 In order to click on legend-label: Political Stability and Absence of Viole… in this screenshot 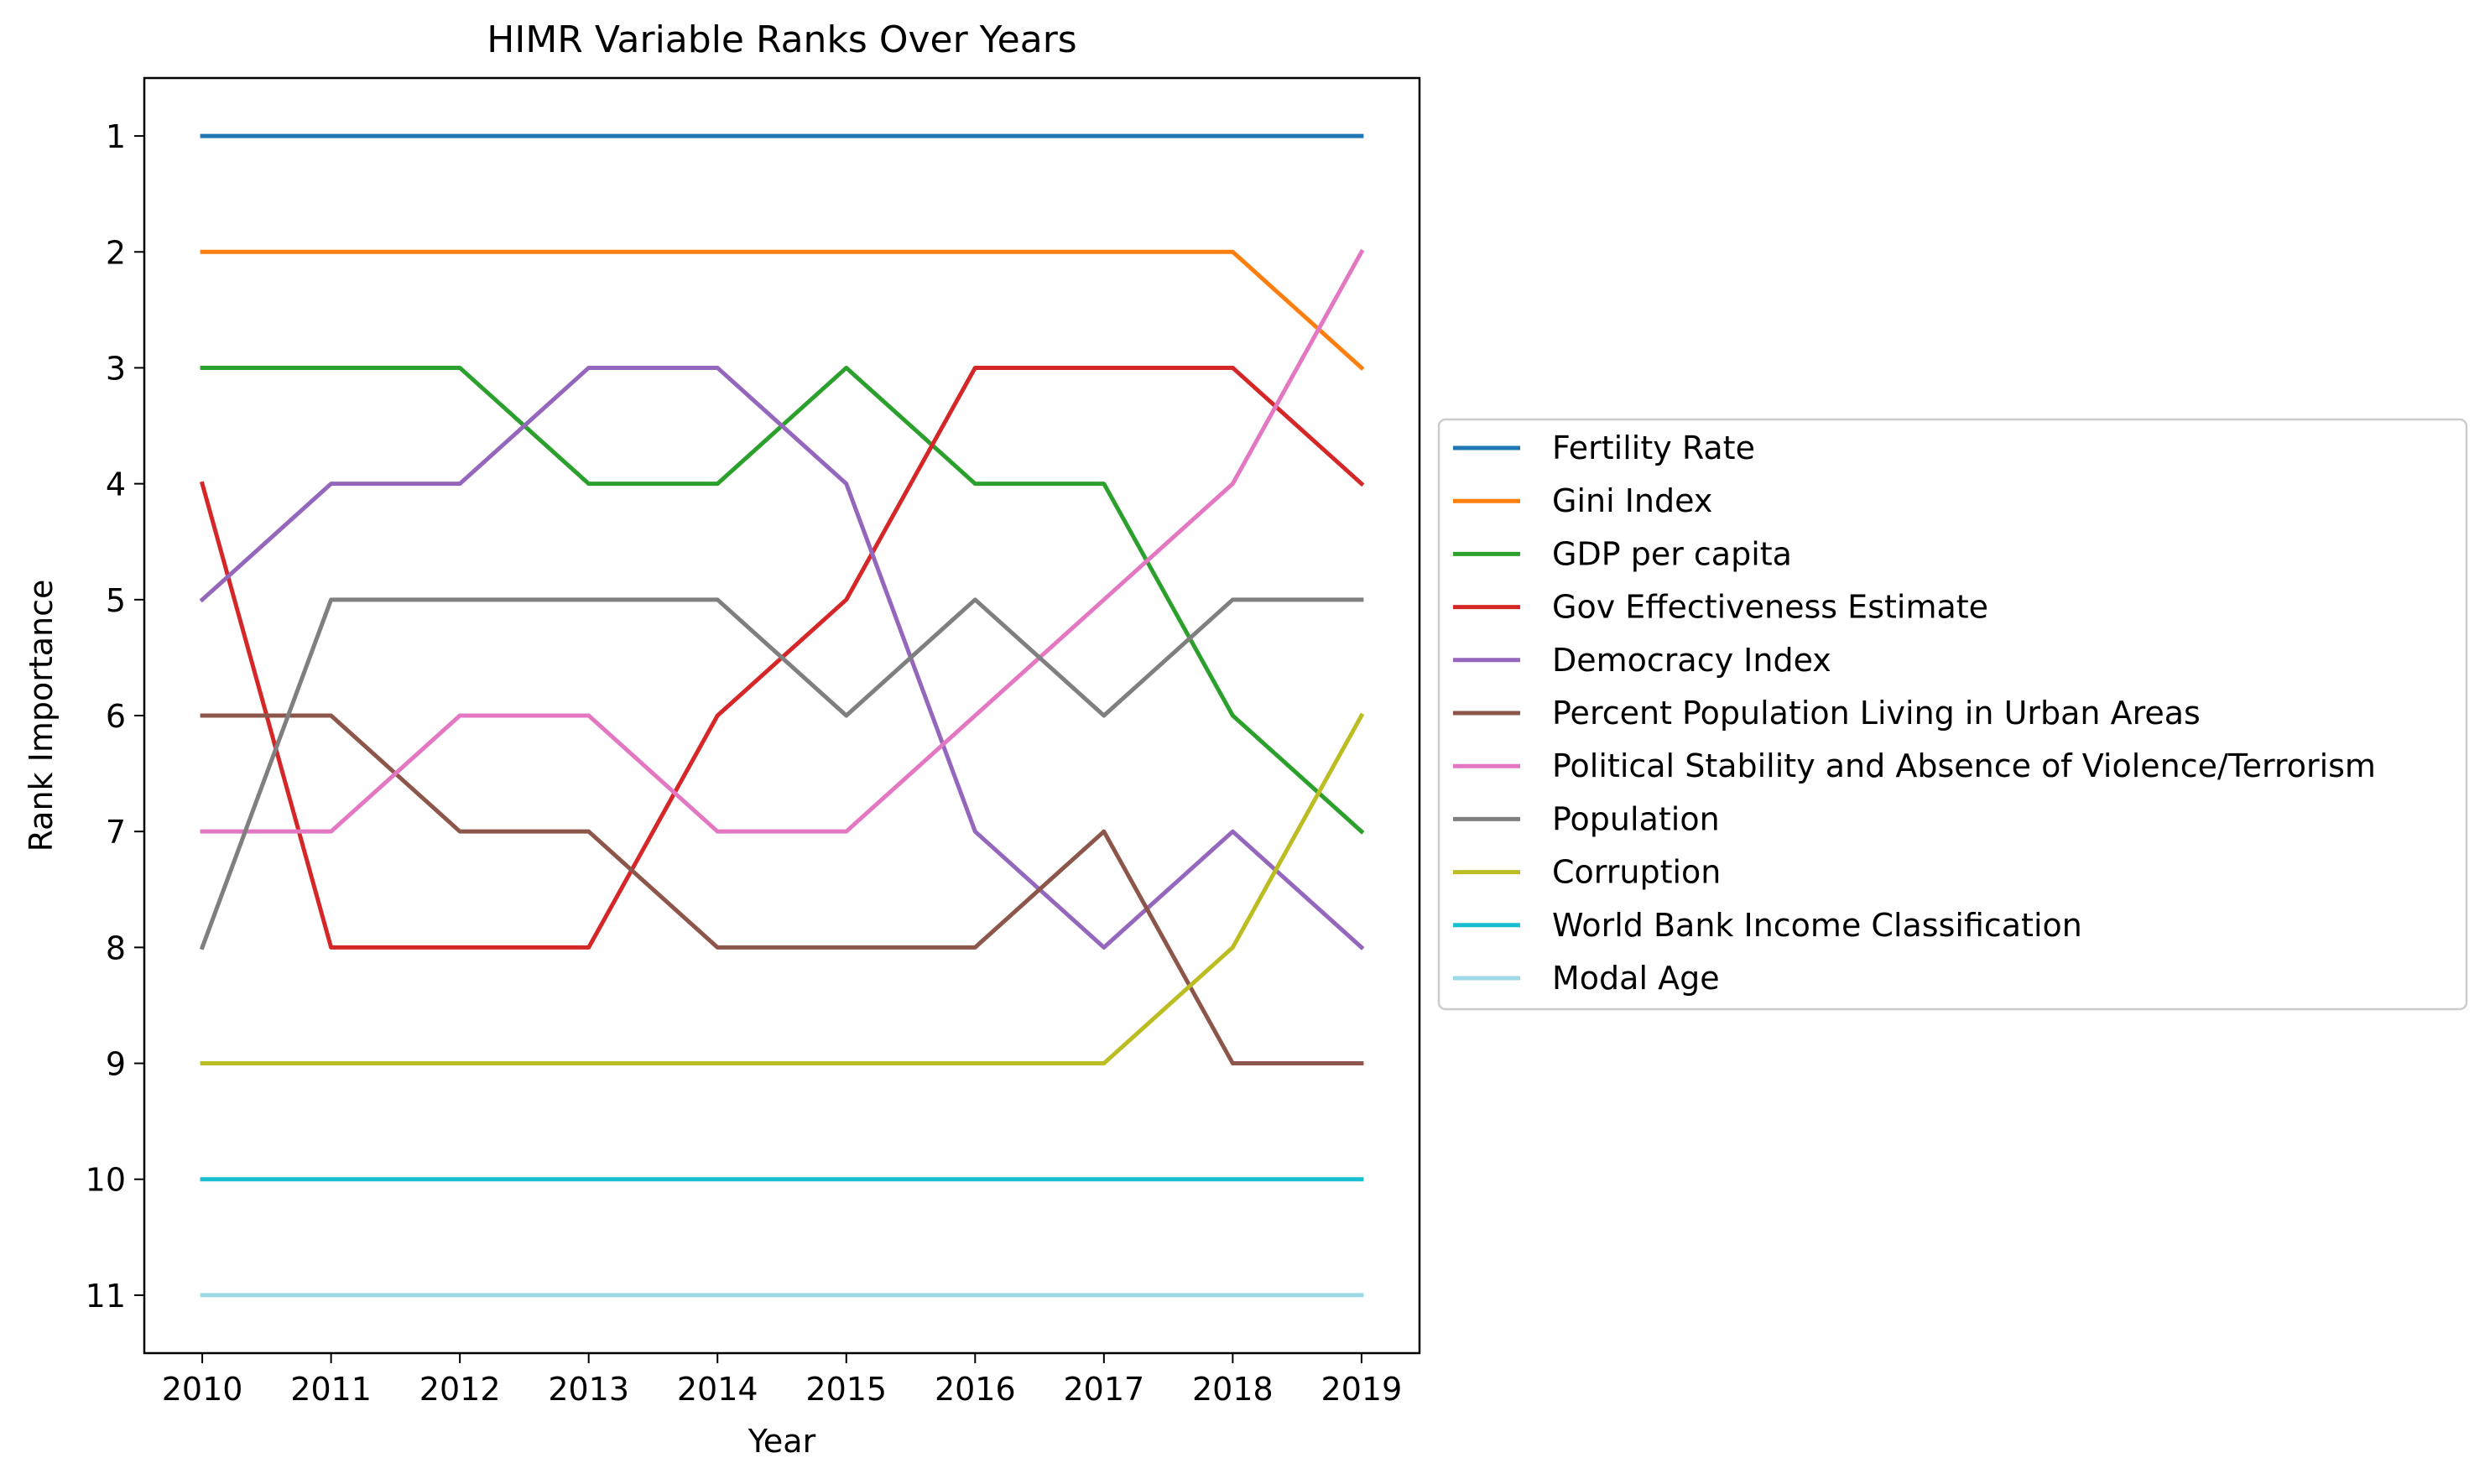, I will do `click(1964, 765)`.